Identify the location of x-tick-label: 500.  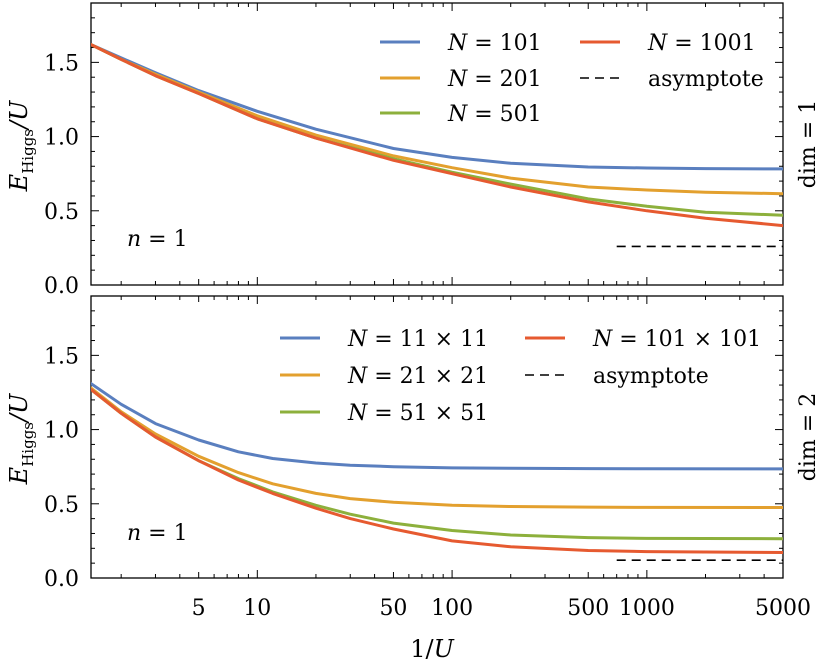
(588, 608).